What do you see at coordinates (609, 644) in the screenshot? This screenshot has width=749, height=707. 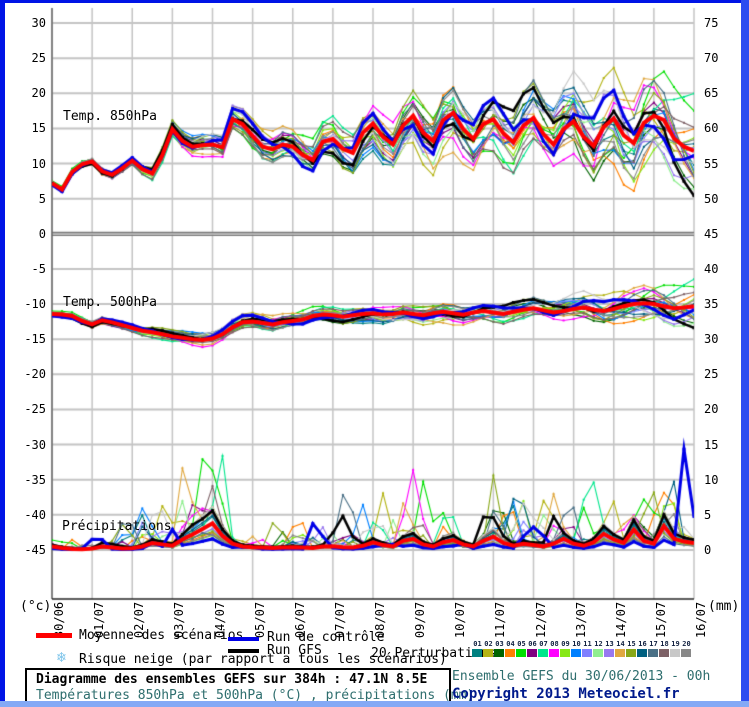 I see `perturbation-number: 13` at bounding box center [609, 644].